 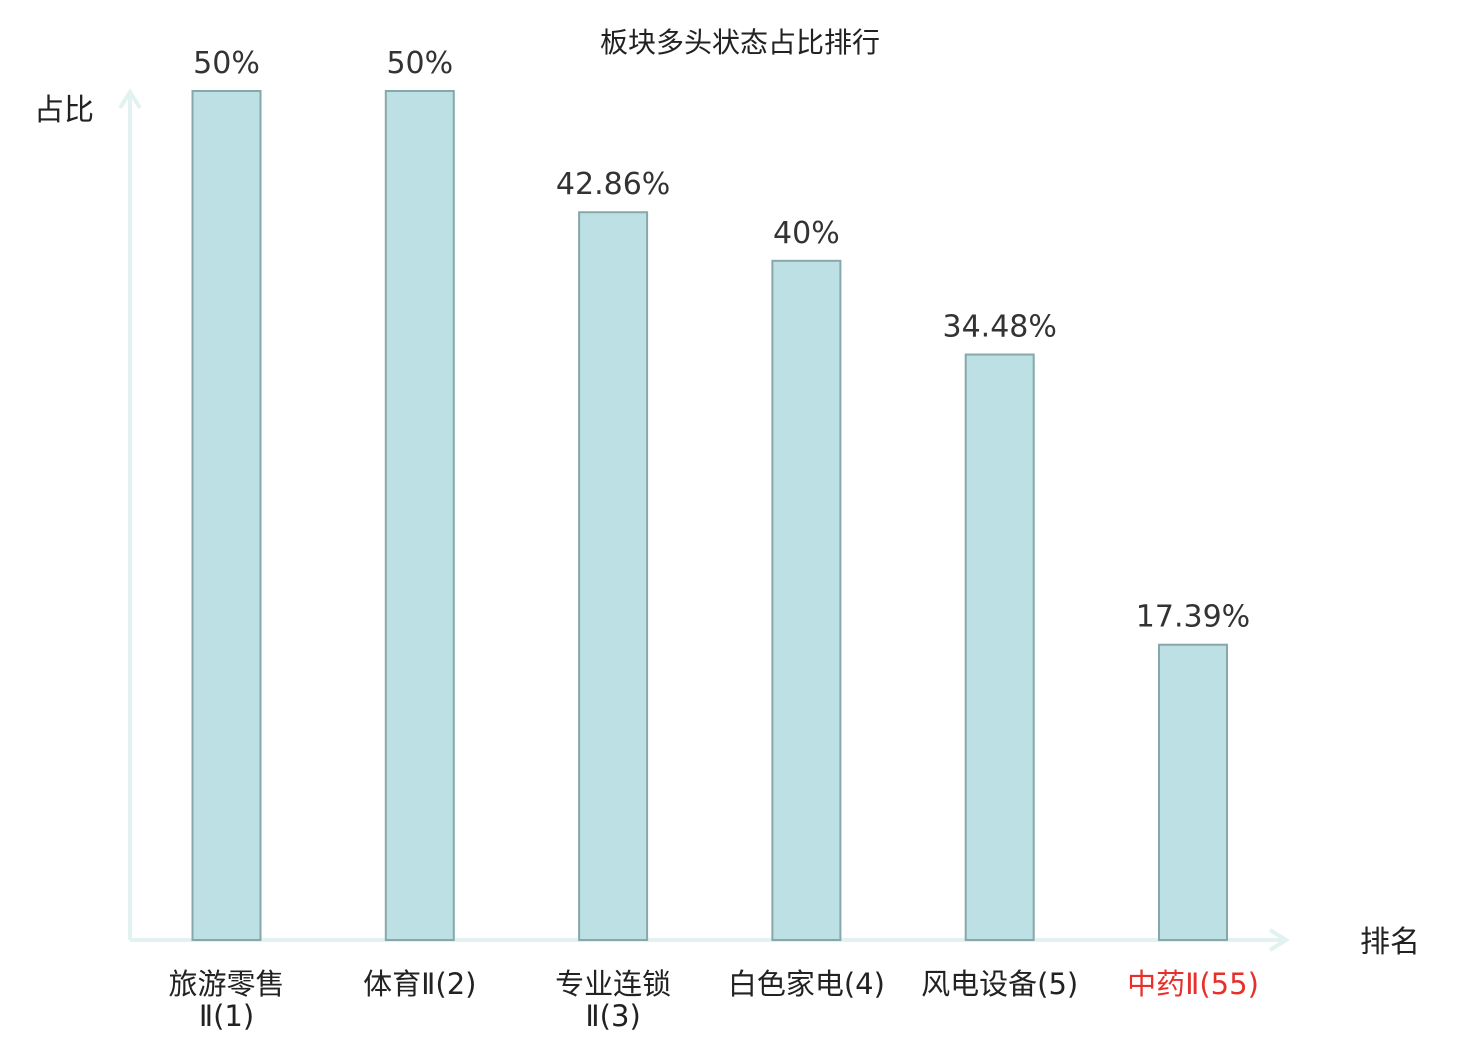 I want to click on bar-value-label: 34.48%, so click(x=1000, y=327).